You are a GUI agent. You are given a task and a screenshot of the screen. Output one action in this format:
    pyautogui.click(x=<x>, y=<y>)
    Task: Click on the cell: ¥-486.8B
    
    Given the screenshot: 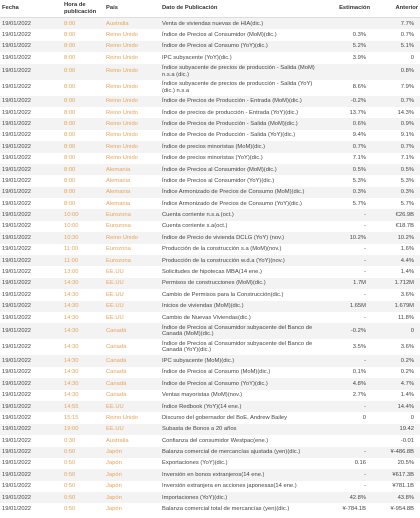 What is the action you would take?
    pyautogui.click(x=402, y=452)
    